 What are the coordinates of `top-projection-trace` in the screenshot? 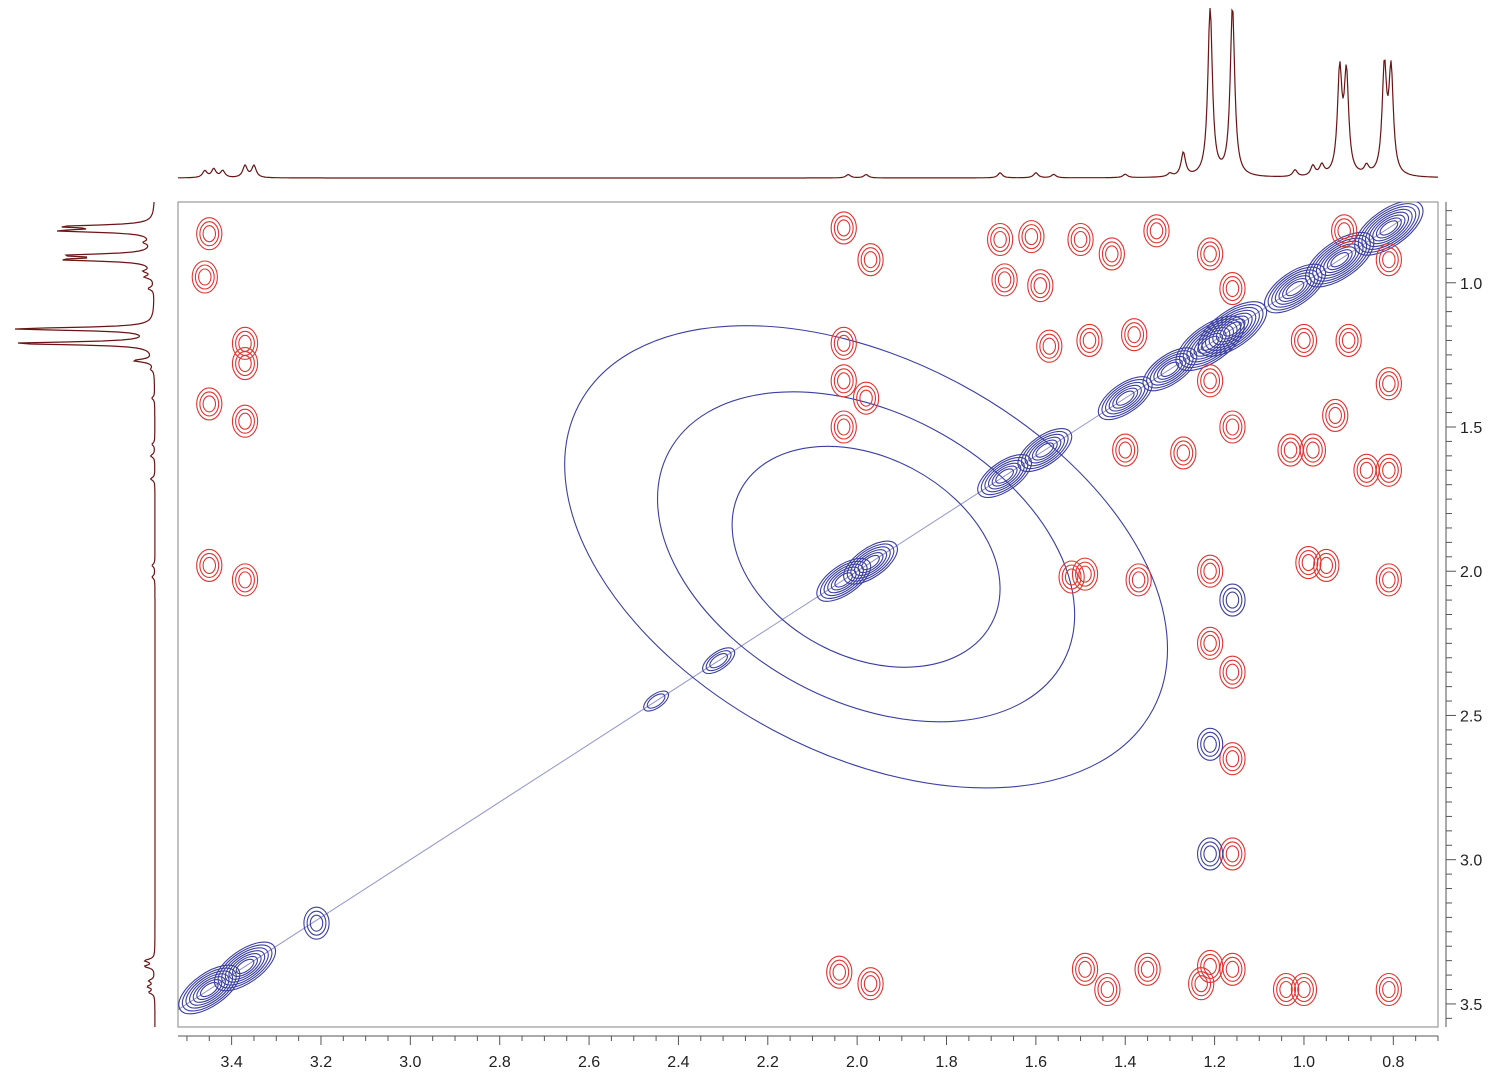 It's located at (808, 93).